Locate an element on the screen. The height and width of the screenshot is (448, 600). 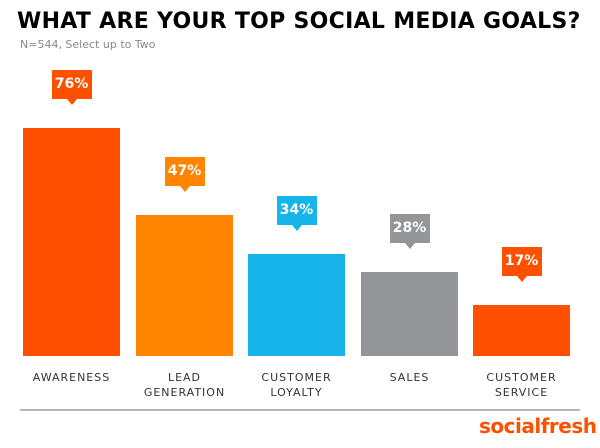
data-label-1: 47% is located at coordinates (184, 174).